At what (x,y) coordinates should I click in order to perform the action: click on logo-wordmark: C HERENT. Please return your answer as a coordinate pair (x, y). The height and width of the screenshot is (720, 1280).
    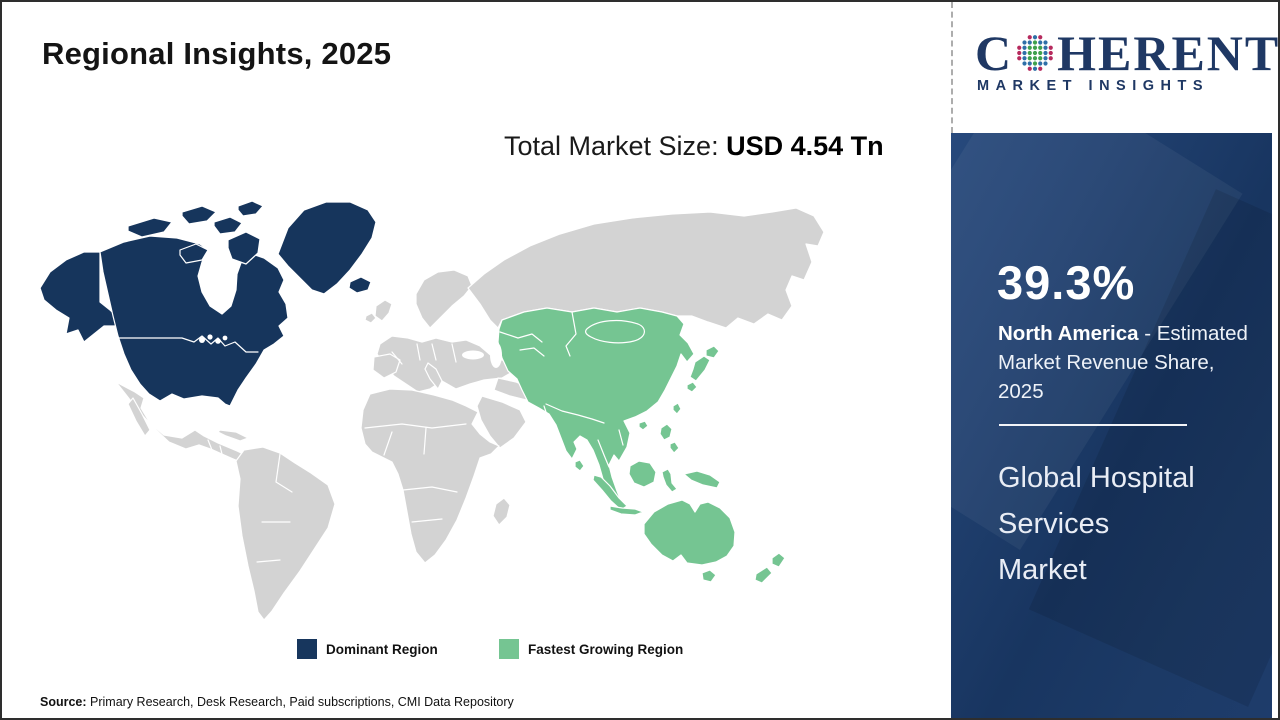
    Looking at the image, I should click on (1127, 53).